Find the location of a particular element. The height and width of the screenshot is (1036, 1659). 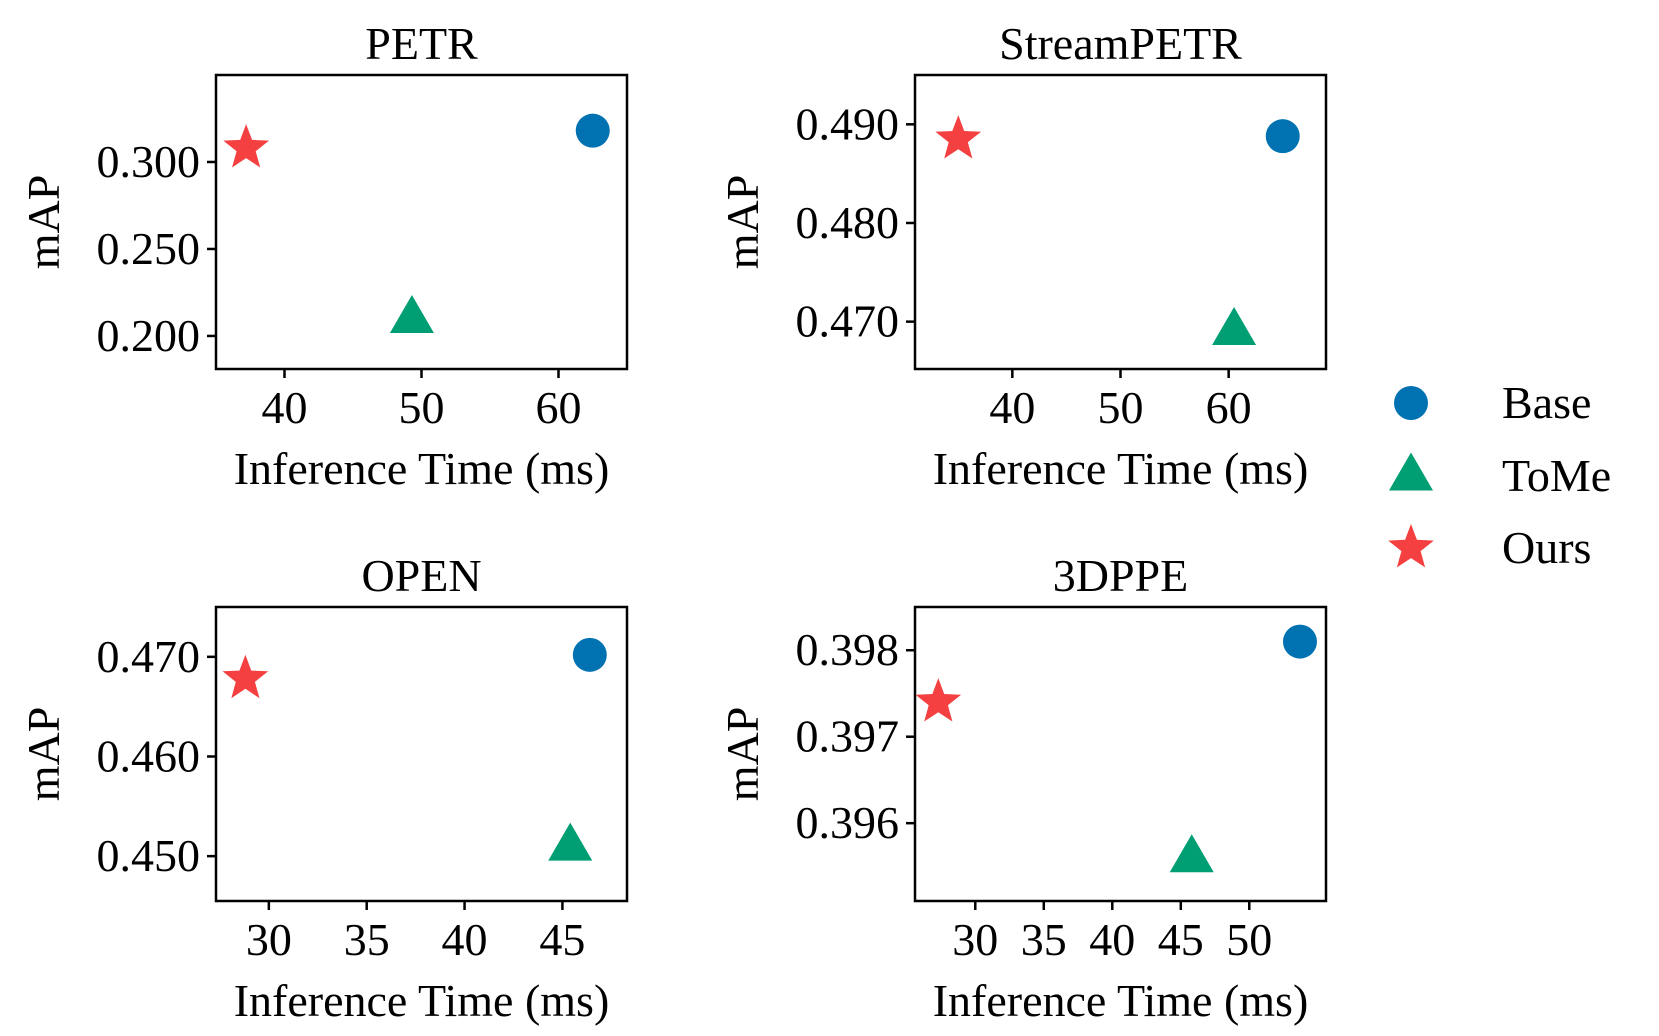

legend-label: ToMe is located at coordinates (1556, 475).